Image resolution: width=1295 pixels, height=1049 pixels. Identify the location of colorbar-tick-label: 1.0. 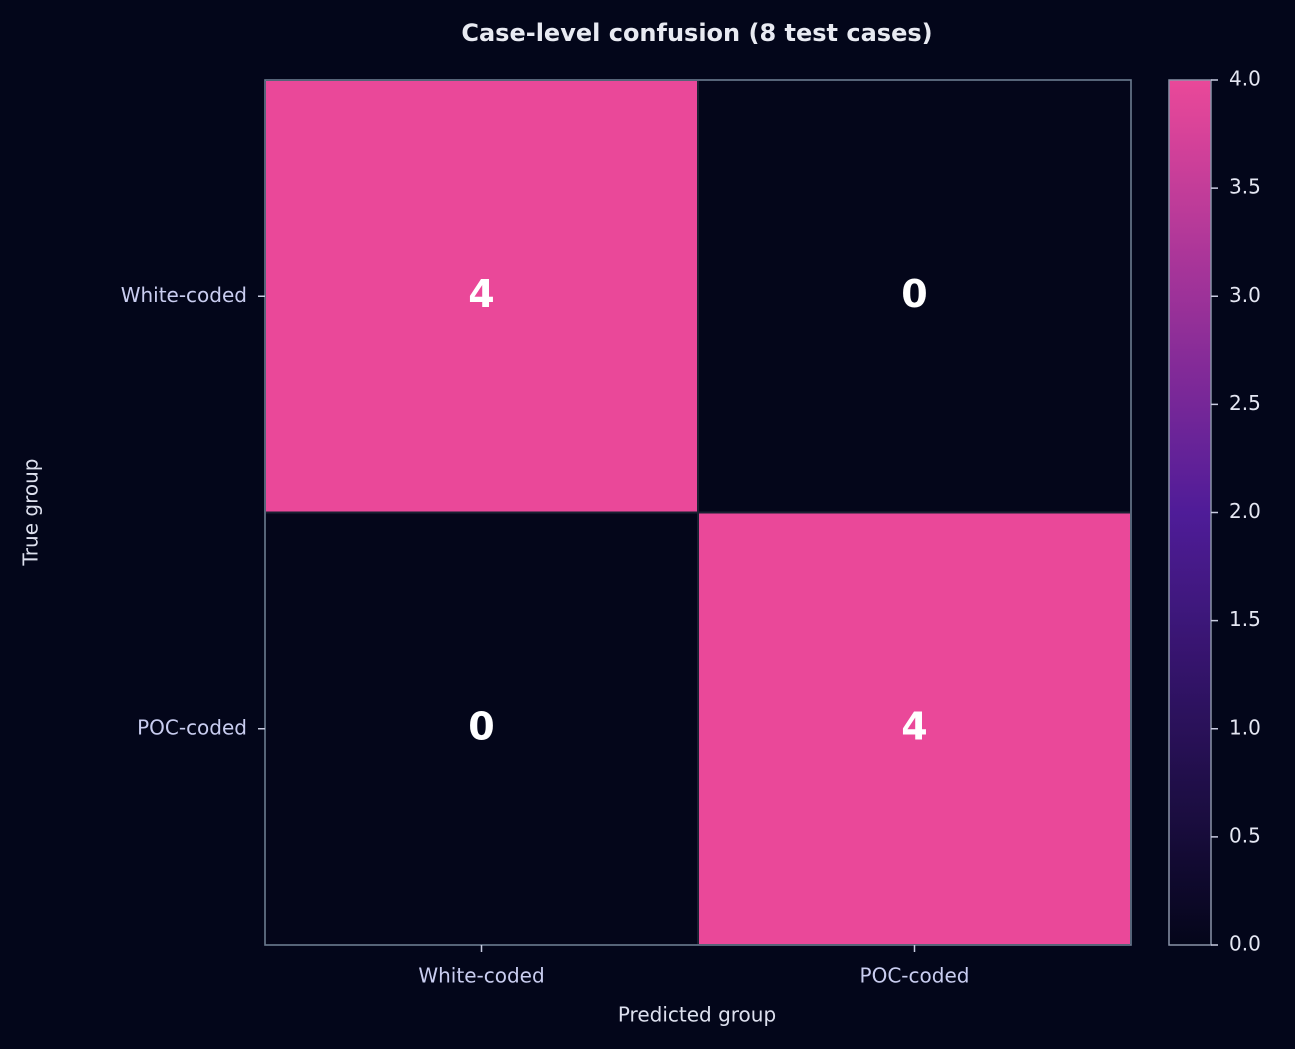
(1245, 727).